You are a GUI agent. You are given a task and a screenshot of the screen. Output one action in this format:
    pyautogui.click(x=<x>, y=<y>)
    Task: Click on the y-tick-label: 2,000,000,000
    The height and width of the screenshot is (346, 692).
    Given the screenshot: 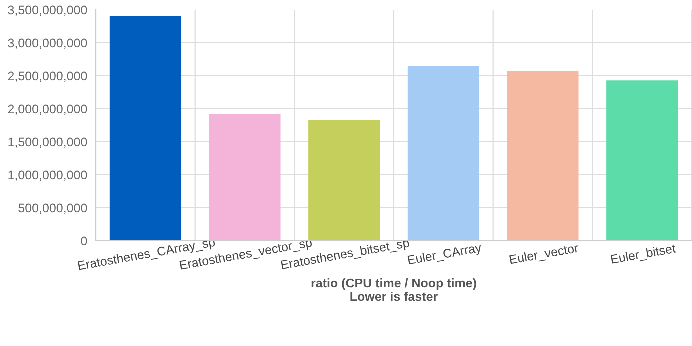 What is the action you would take?
    pyautogui.click(x=48, y=110)
    